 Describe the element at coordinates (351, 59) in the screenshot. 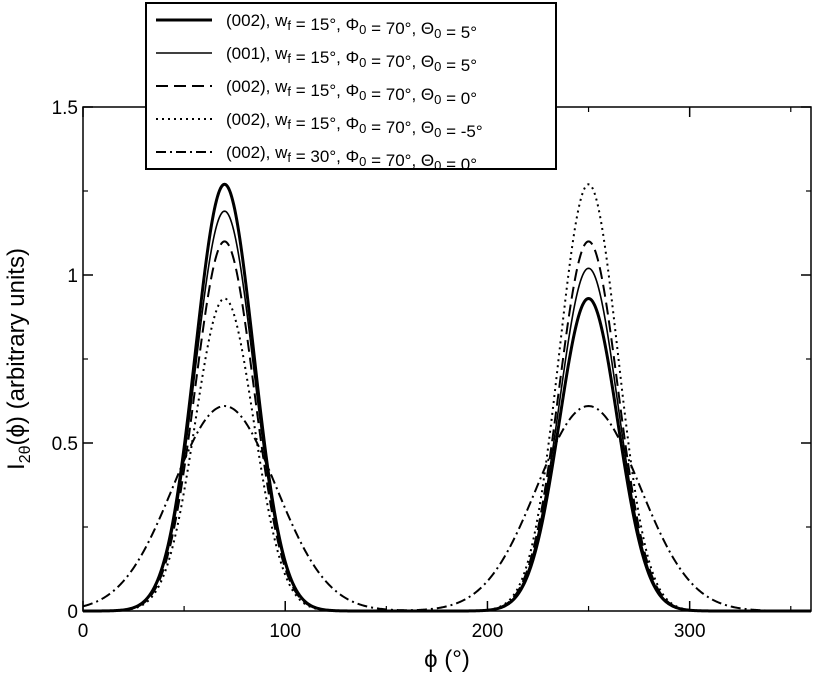

I see `legend-entry: (001), wf = 15°, Φ0 = 70°, Θ0 = 5°` at that location.